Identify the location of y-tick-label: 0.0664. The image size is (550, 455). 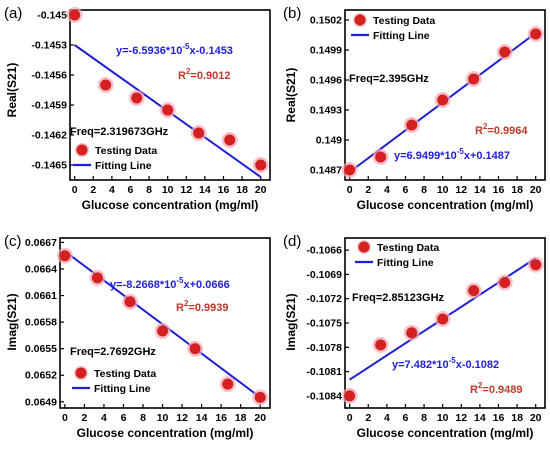
(41, 269).